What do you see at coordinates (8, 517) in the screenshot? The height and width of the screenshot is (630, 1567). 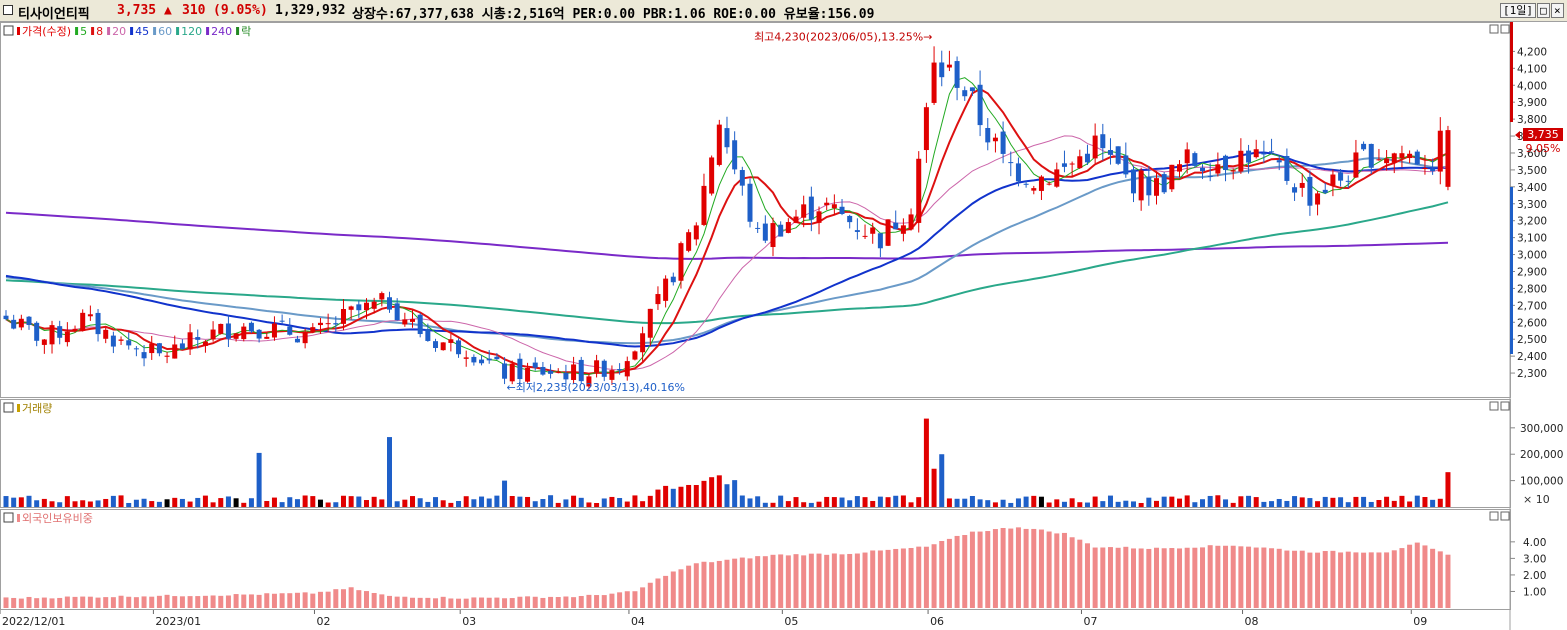 I see `foreign-panel-toggle` at bounding box center [8, 517].